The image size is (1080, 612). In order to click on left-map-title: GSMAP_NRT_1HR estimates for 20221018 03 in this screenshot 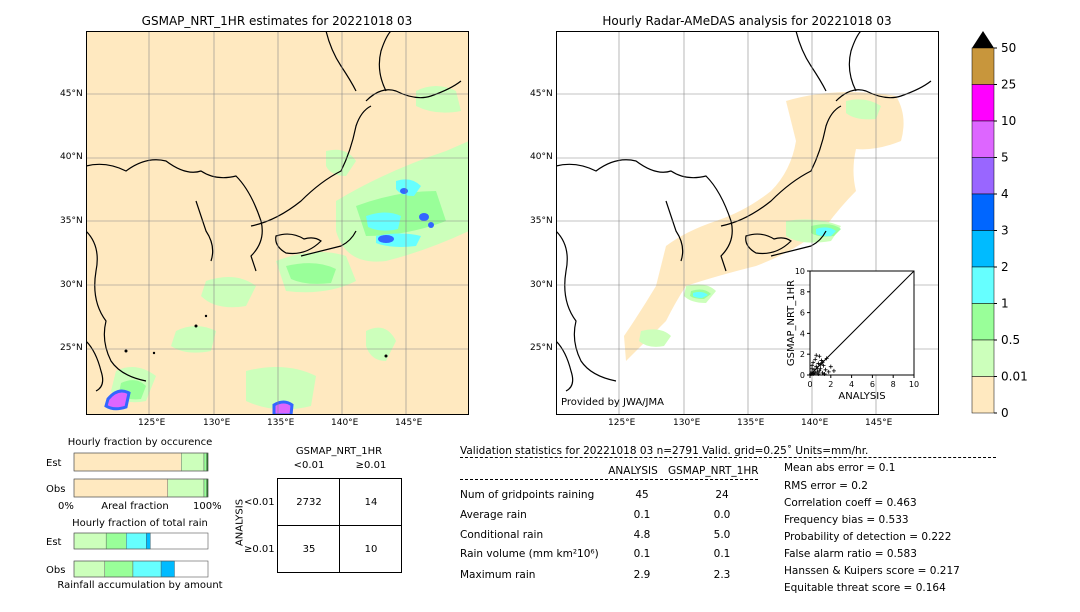, I will do `click(277, 21)`.